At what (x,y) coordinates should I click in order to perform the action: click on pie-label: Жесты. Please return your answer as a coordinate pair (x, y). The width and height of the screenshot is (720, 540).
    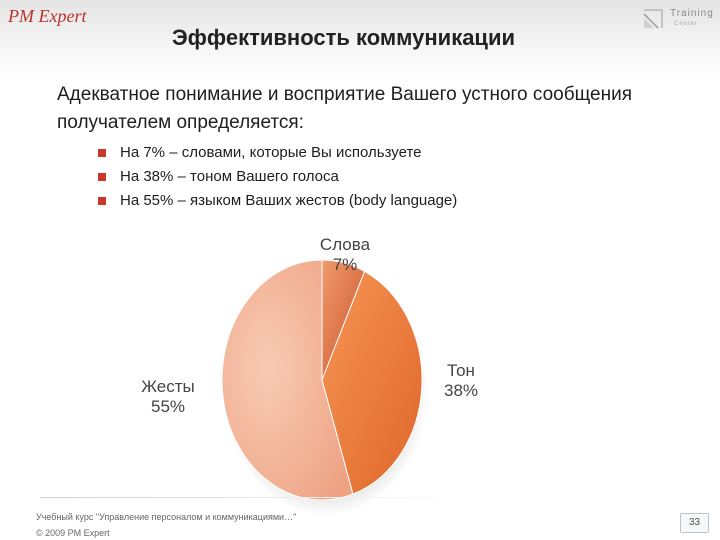
    Looking at the image, I should click on (167, 386).